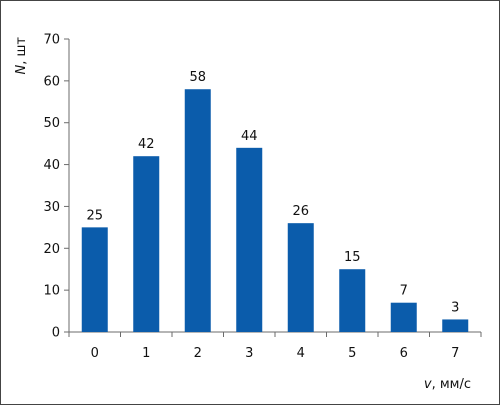 This screenshot has width=500, height=405. Describe the element at coordinates (455, 307) in the screenshot. I see `bar-value-label: 3` at that location.